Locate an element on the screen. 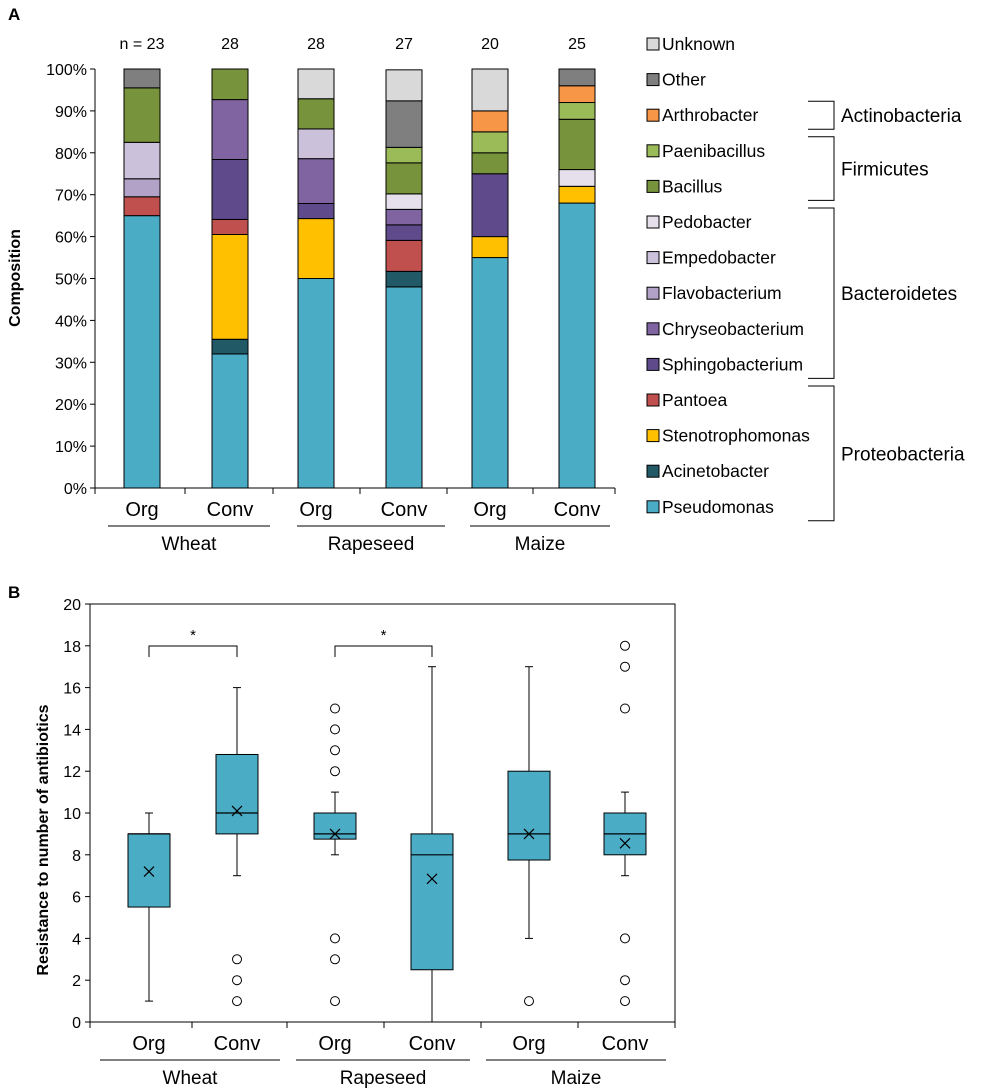  a-y-tick-label: 30% is located at coordinates (71, 363).